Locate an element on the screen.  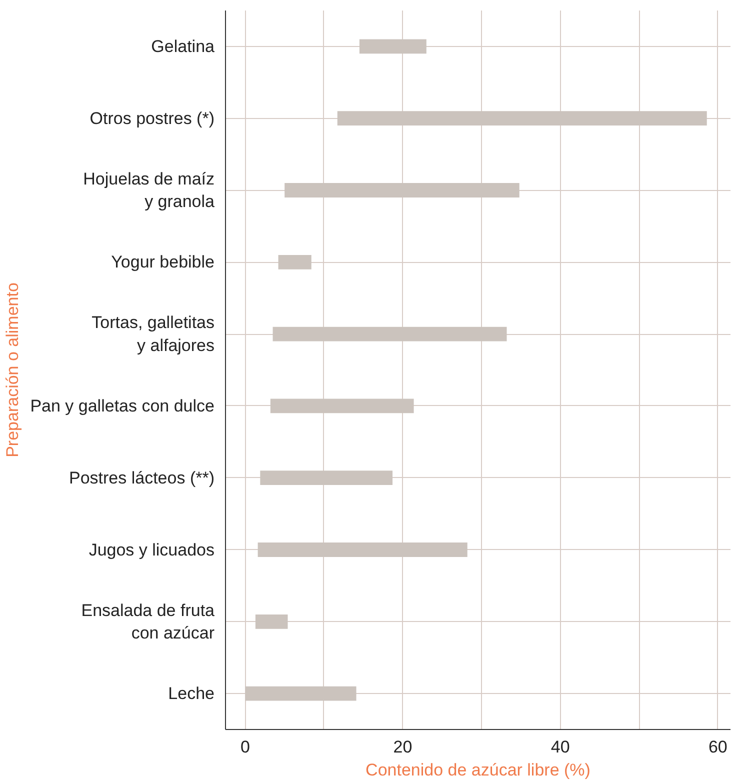
y-tick-label: Leche is located at coordinates (191, 694).